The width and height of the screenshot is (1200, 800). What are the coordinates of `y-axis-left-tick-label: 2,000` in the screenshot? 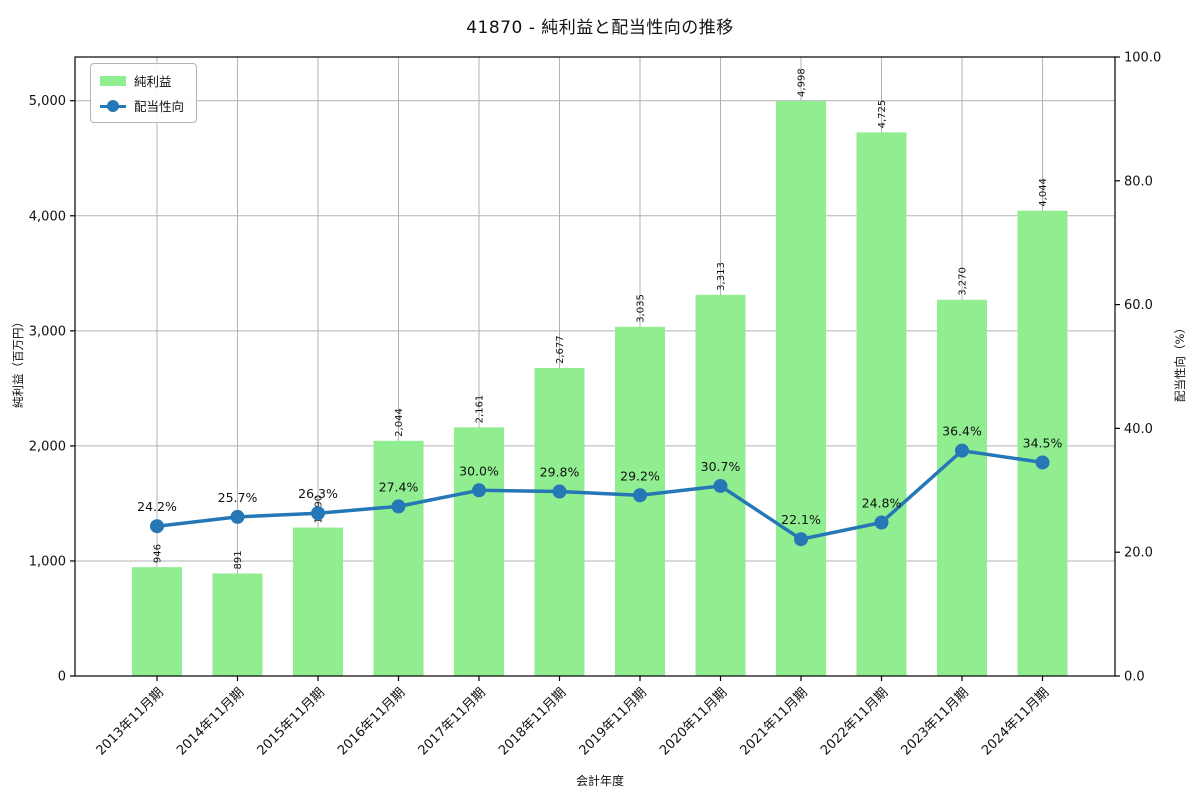 It's located at (47, 446).